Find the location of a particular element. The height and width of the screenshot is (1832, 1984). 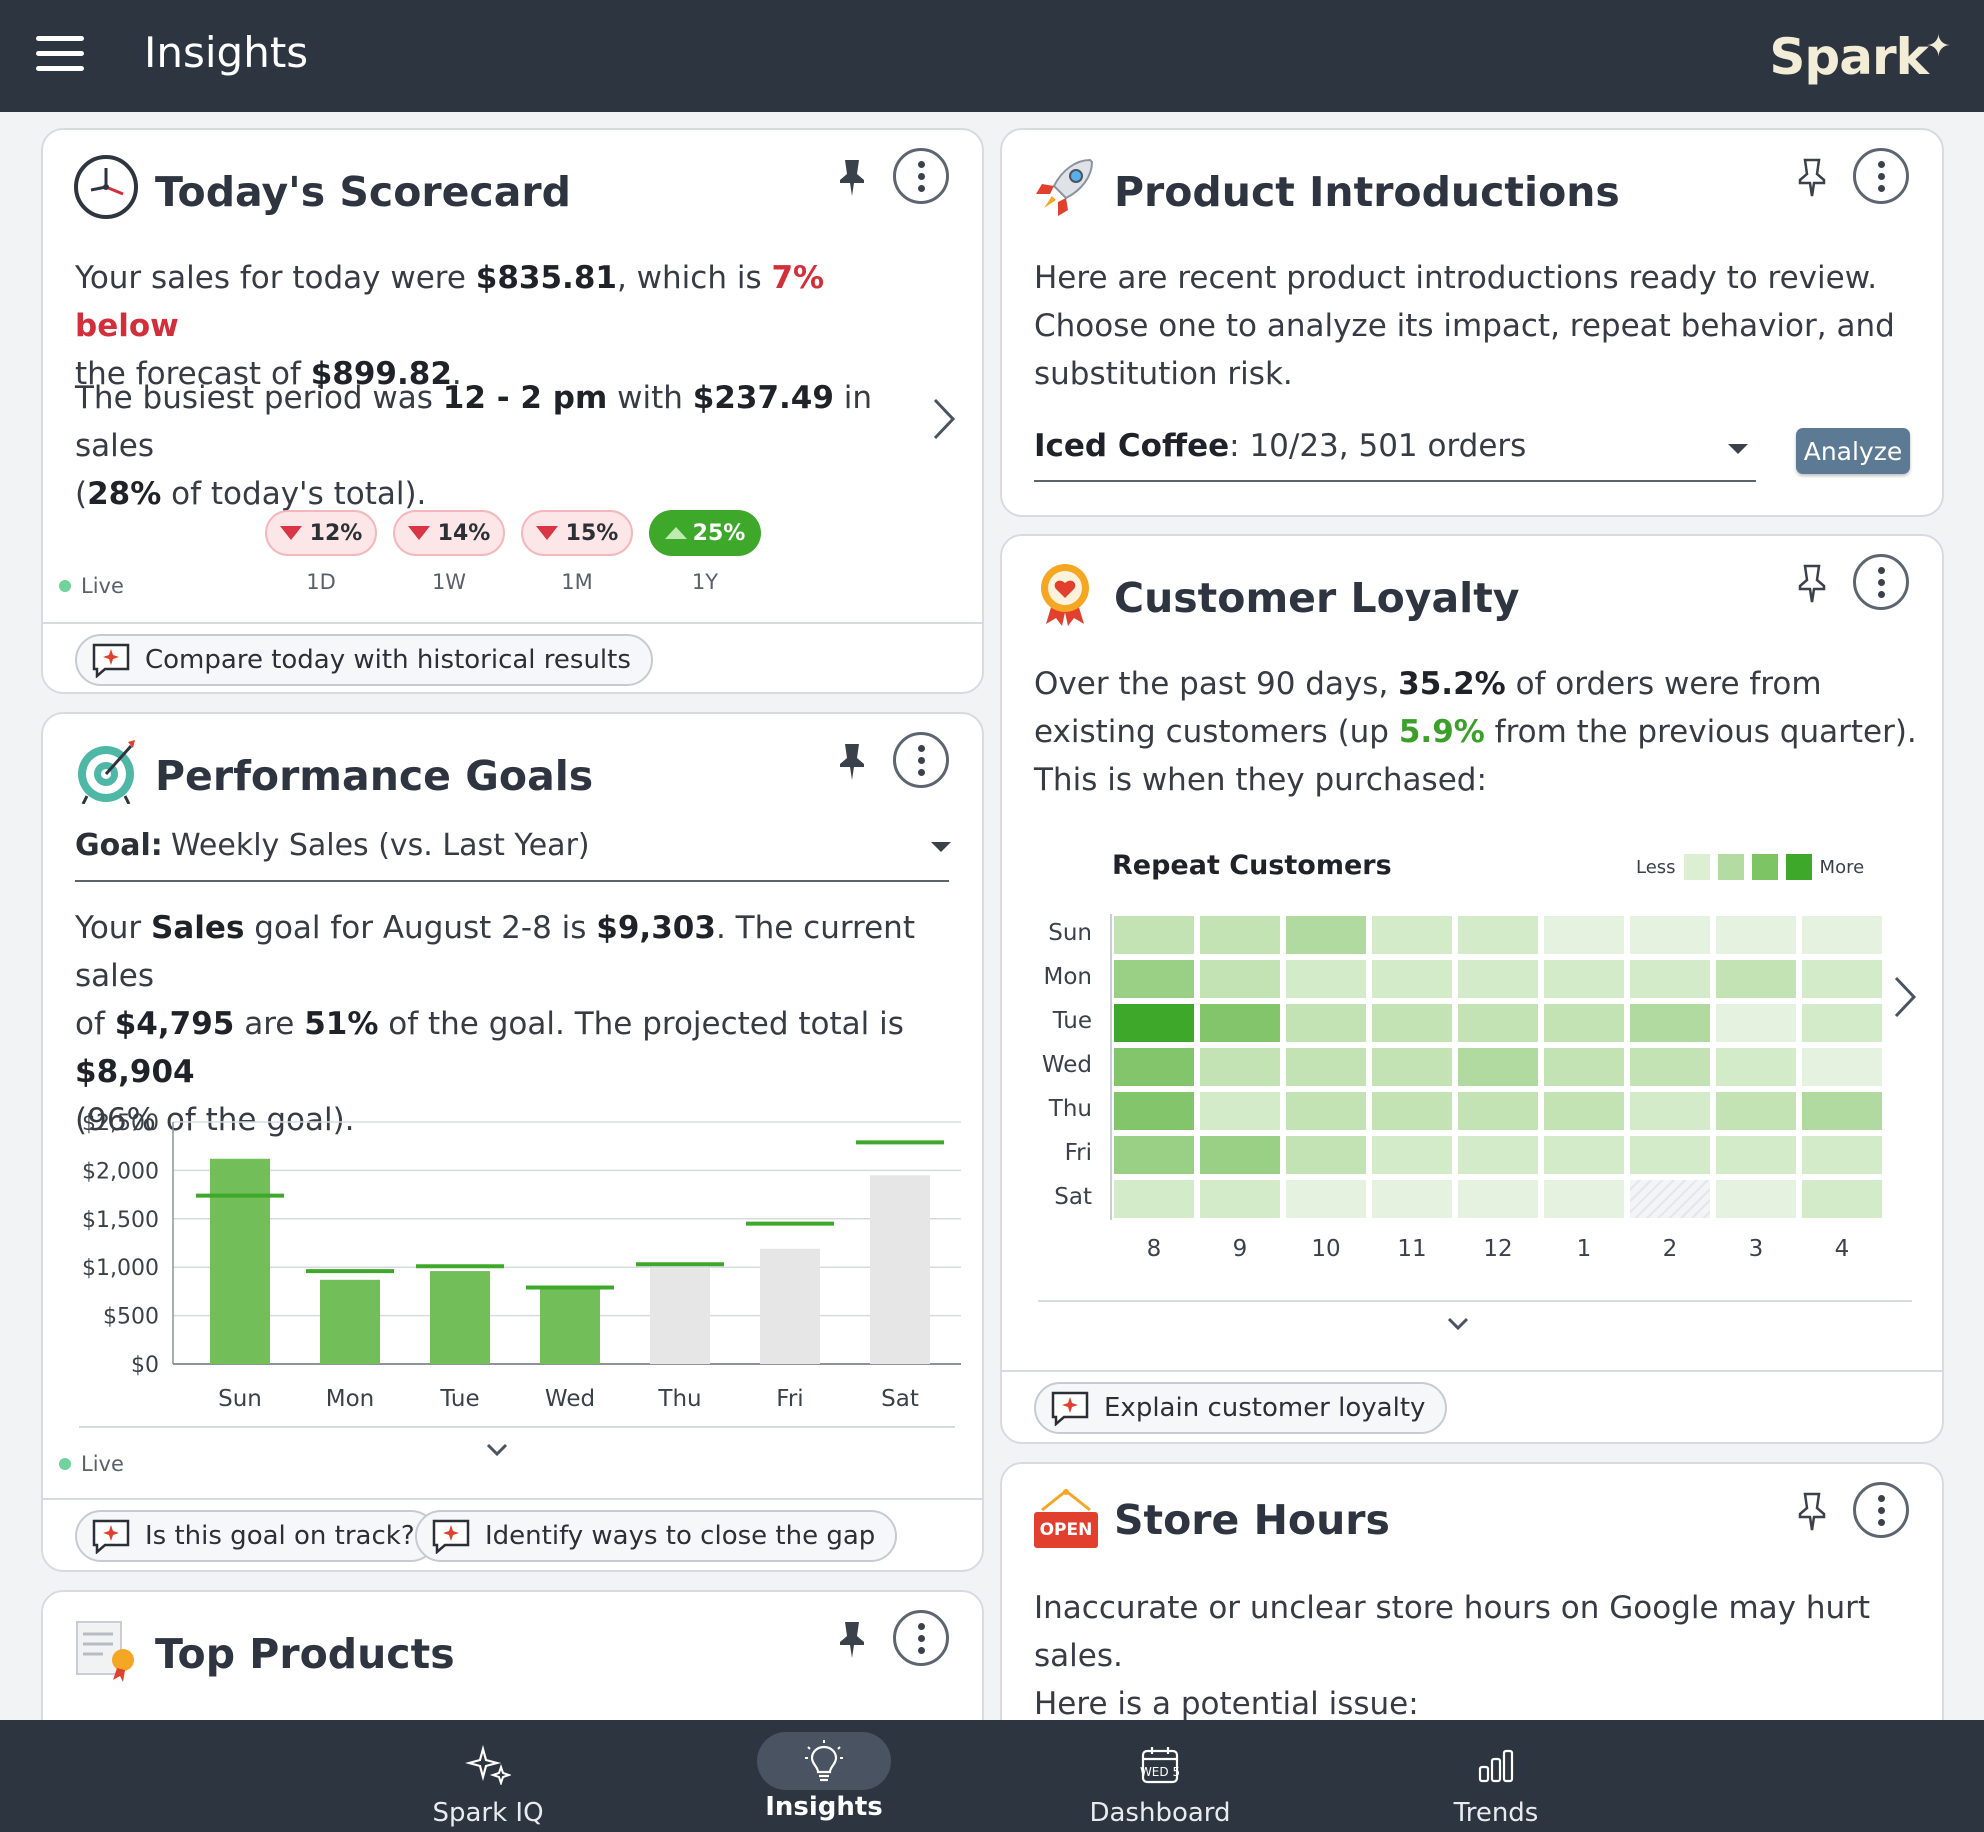

comparison-pill-1m: 15% is located at coordinates (577, 533).